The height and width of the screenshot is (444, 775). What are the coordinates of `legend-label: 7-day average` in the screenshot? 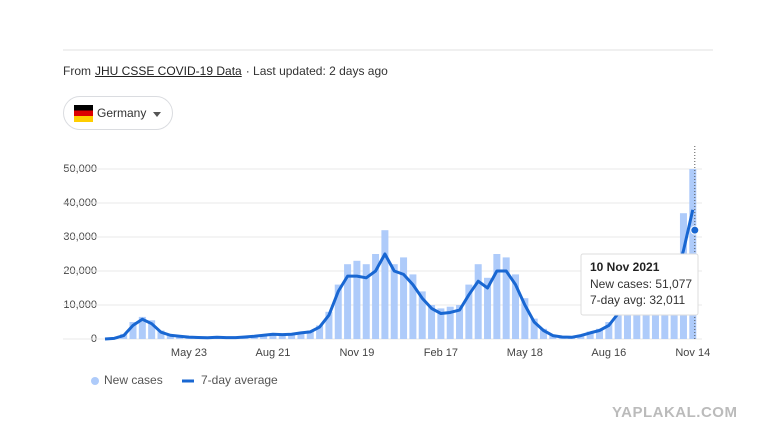 It's located at (239, 380).